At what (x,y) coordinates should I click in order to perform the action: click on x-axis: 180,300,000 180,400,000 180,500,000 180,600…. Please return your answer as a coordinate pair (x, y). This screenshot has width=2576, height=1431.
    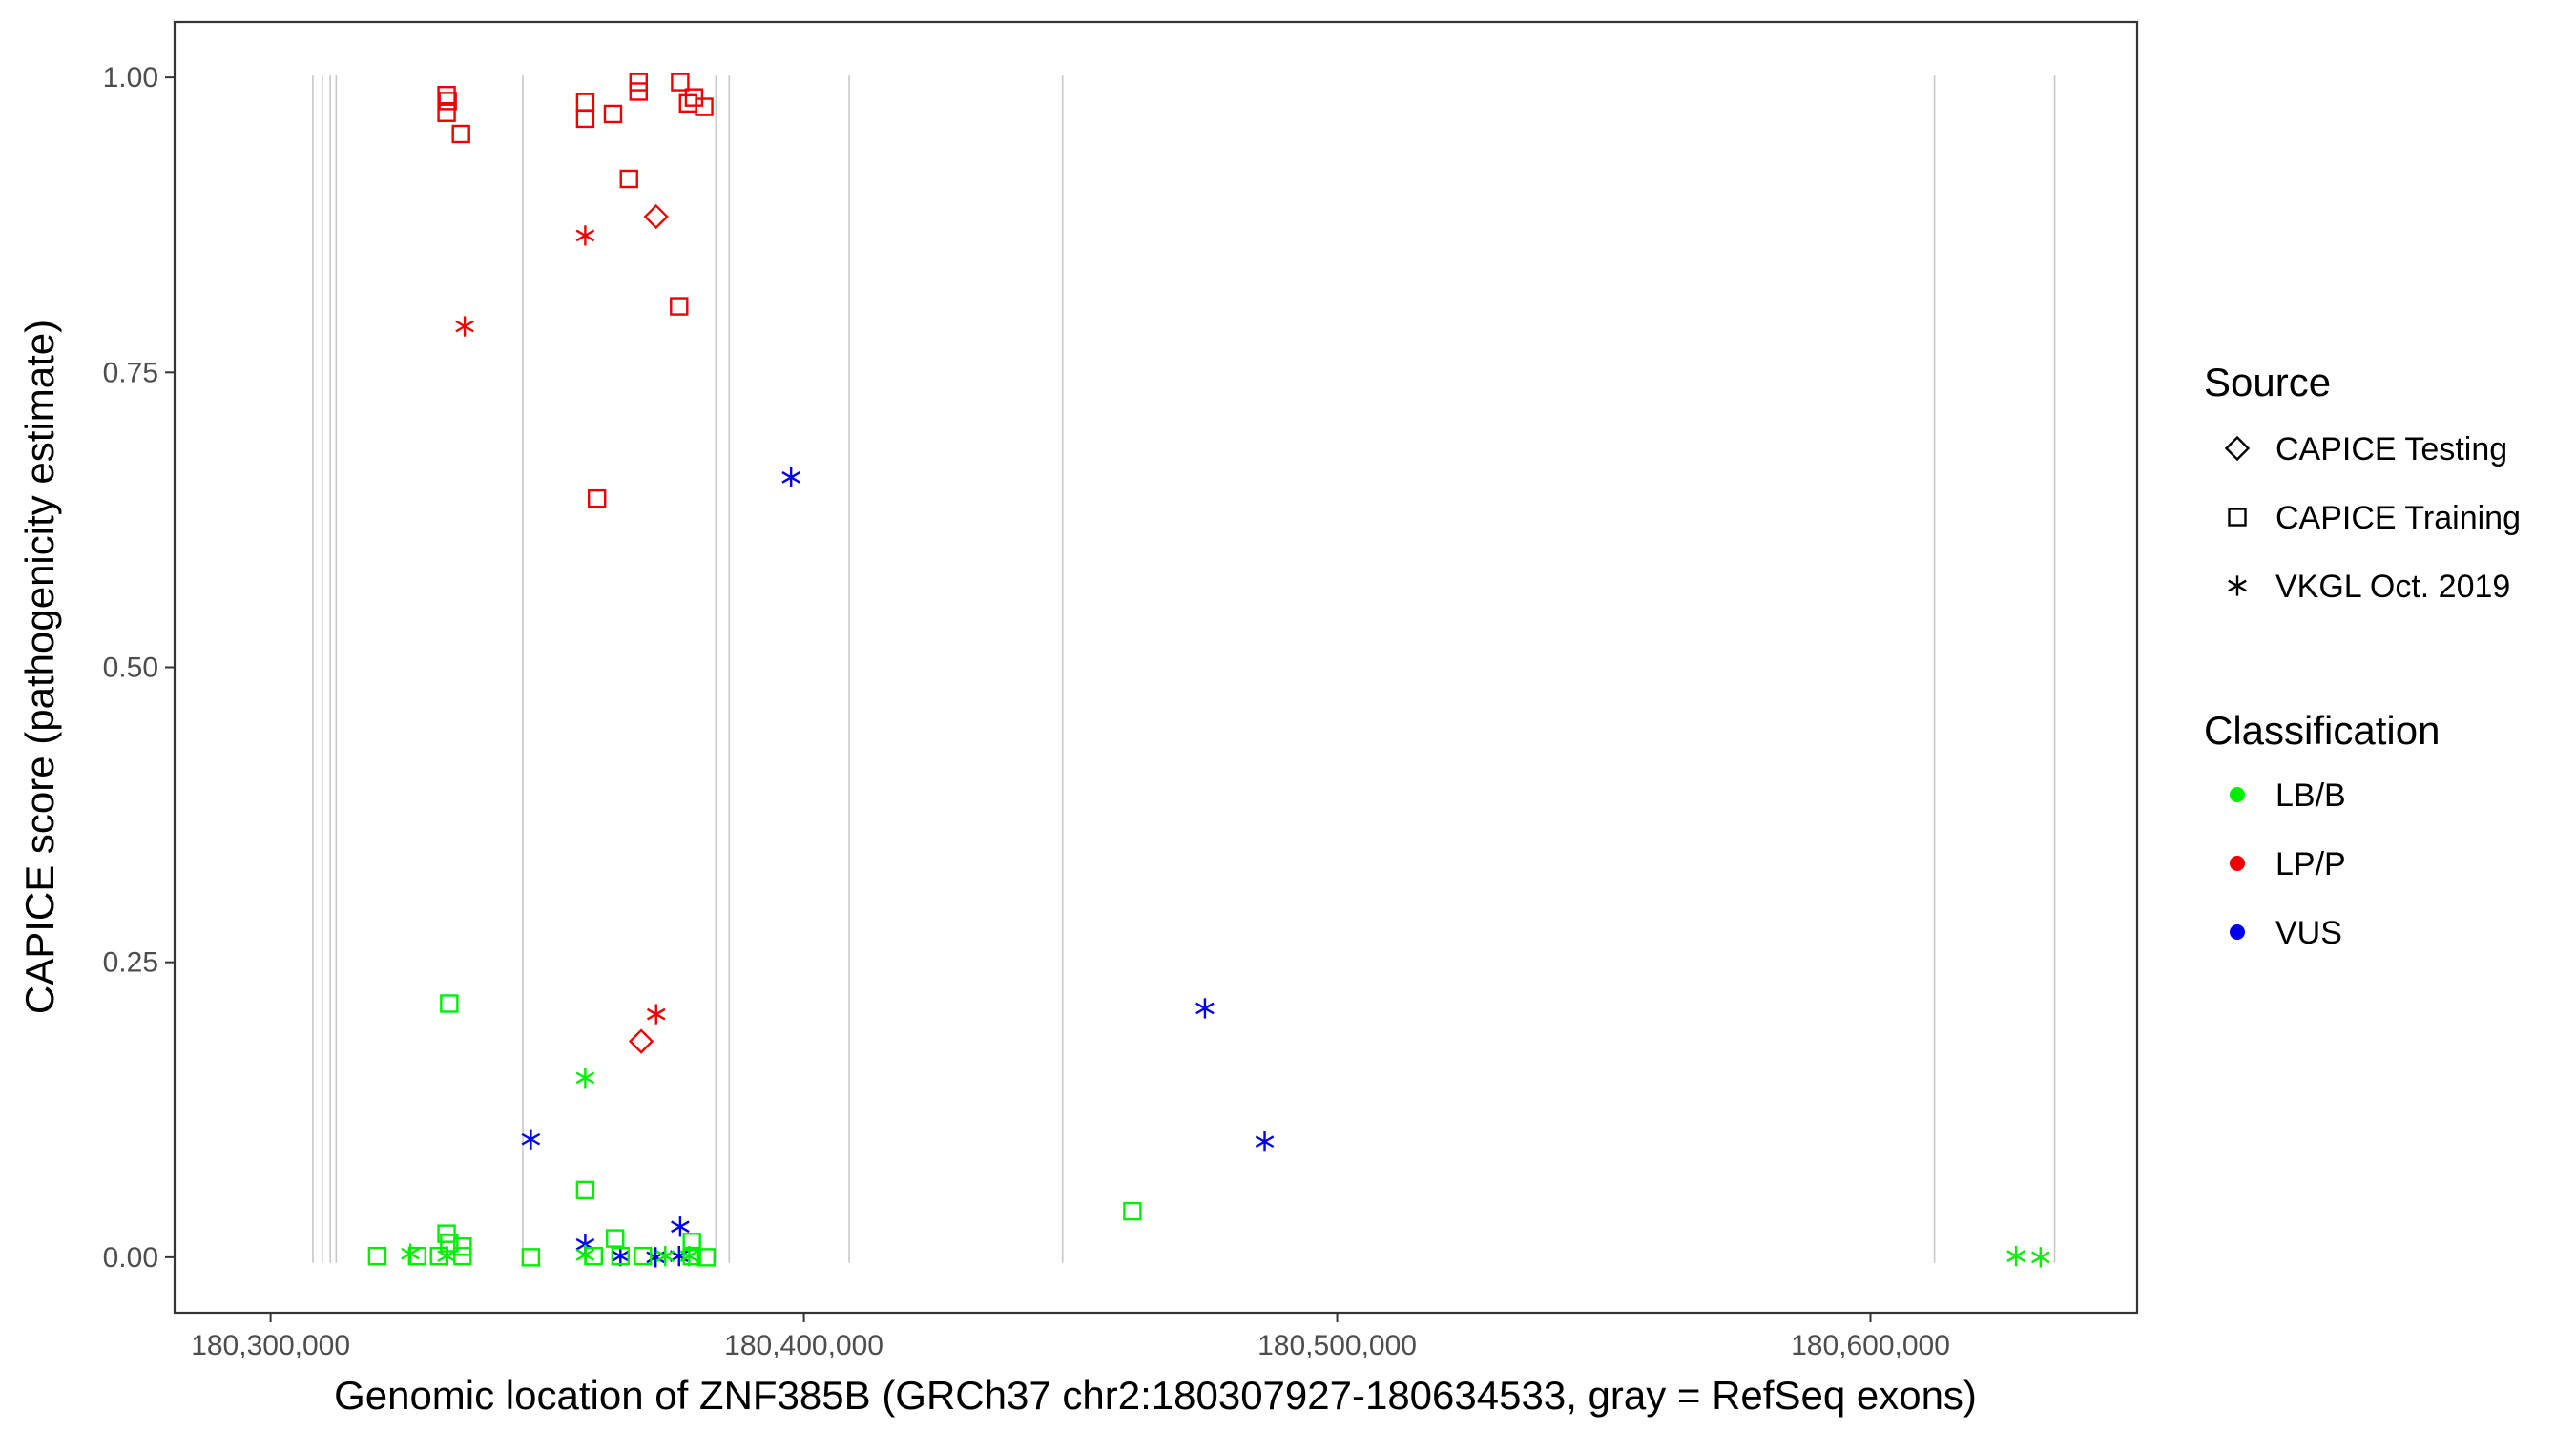
    Looking at the image, I should click on (1070, 1337).